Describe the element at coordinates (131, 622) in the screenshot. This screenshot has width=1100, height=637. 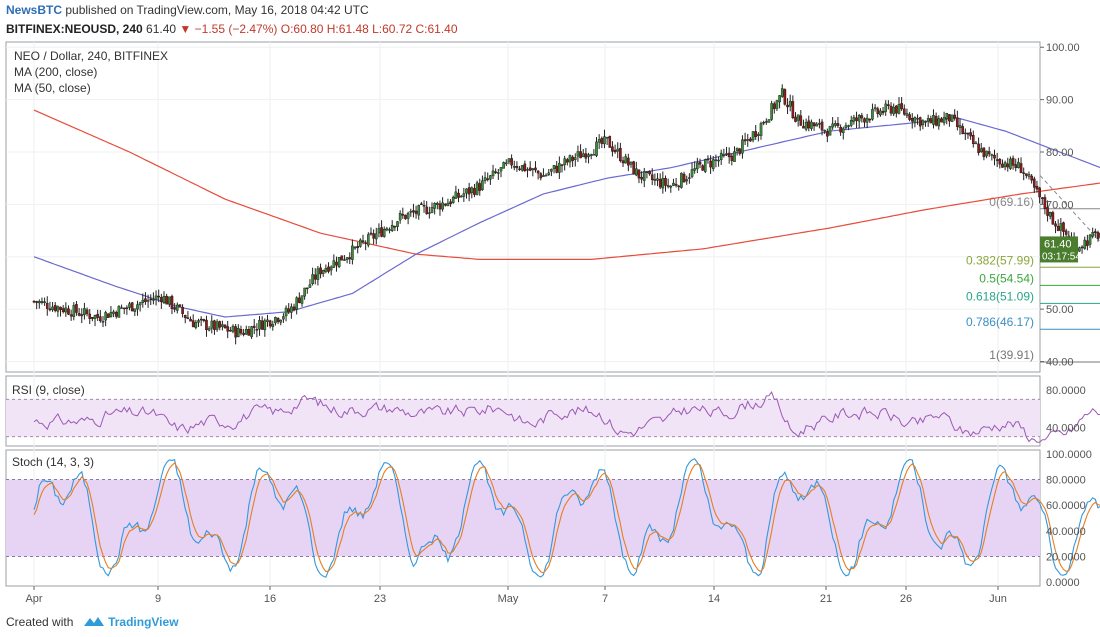
I see `tradingview-logo: TradingView` at that location.